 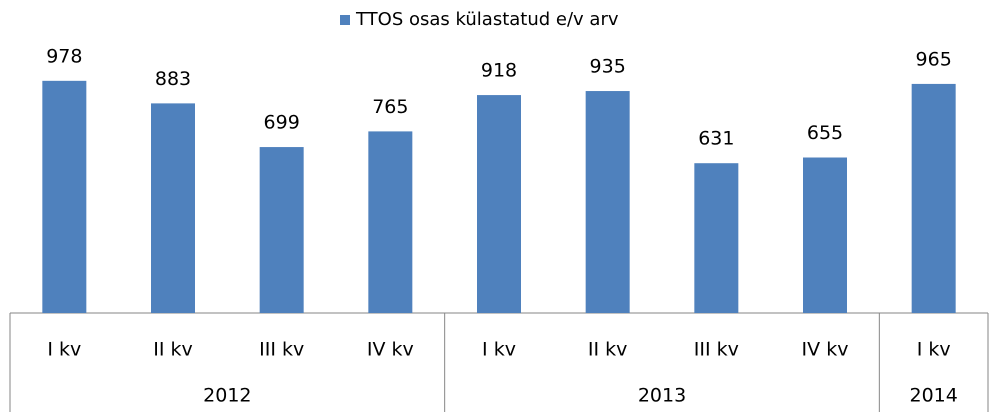 What do you see at coordinates (499, 71) in the screenshot?
I see `data-label: 918` at bounding box center [499, 71].